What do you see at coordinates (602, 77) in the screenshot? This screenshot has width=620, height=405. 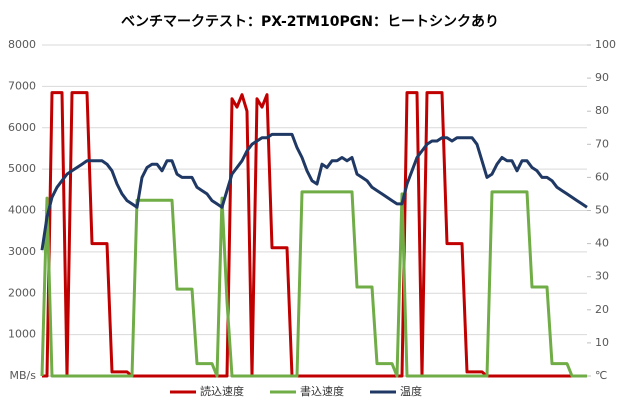 I see `y2-tick-label: 90` at bounding box center [602, 77].